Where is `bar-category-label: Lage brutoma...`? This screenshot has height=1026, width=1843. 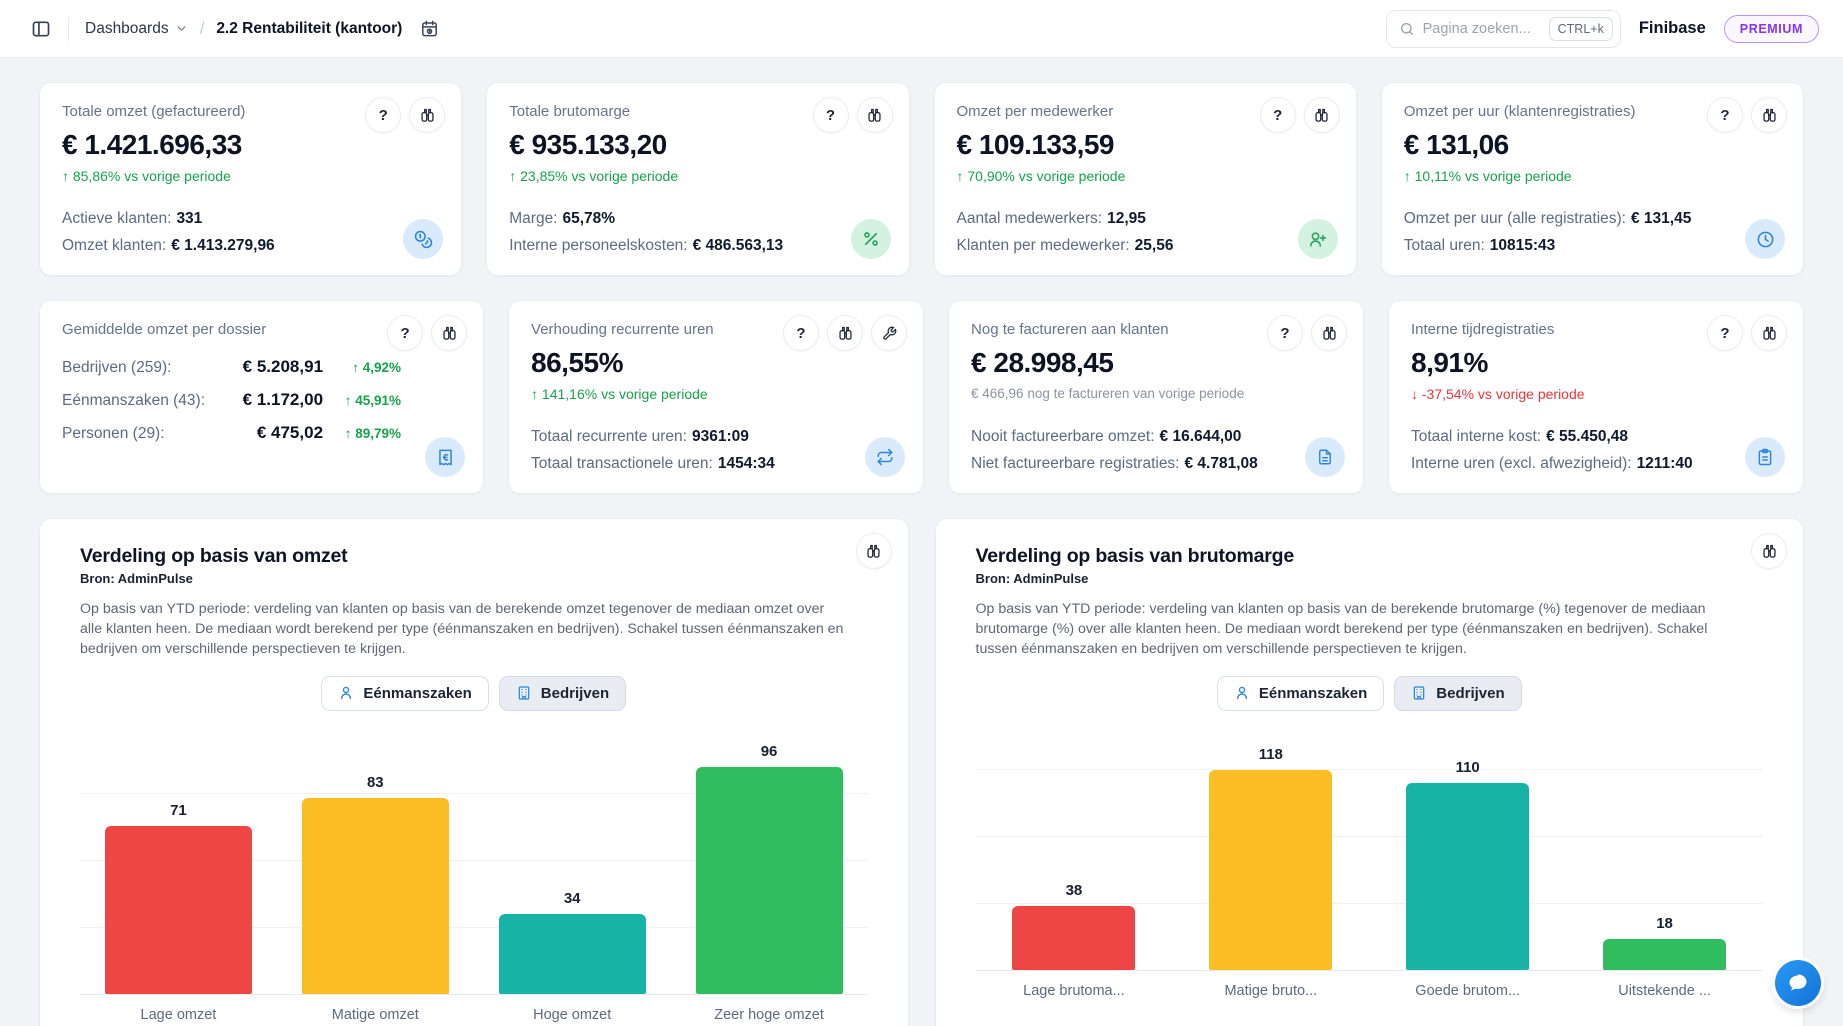 bar-category-label: Lage brutoma... is located at coordinates (1074, 990).